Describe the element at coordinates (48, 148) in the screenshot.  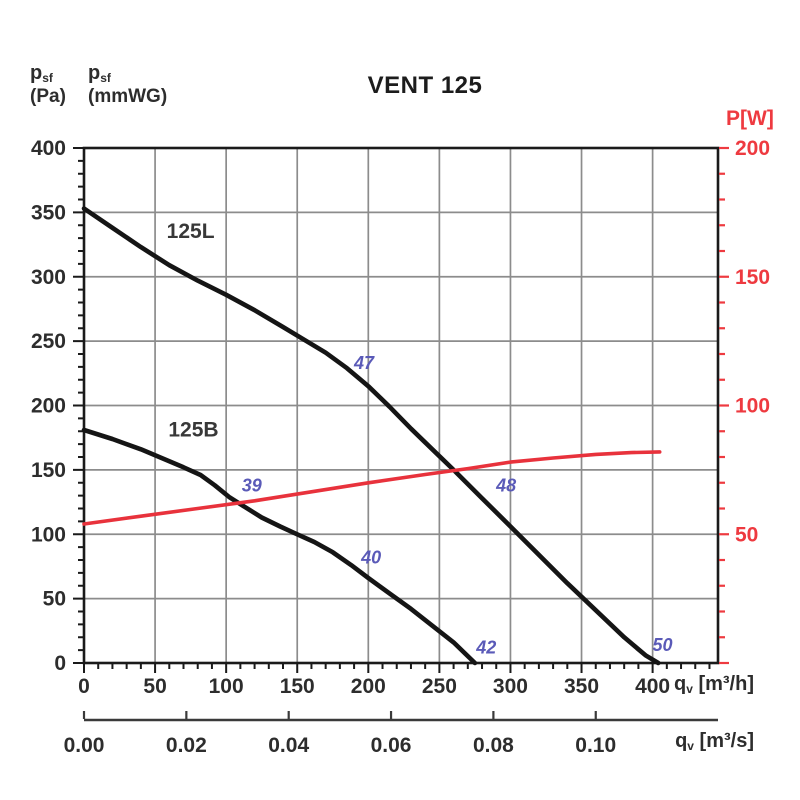
I see `y-axis-tick-label: 400` at that location.